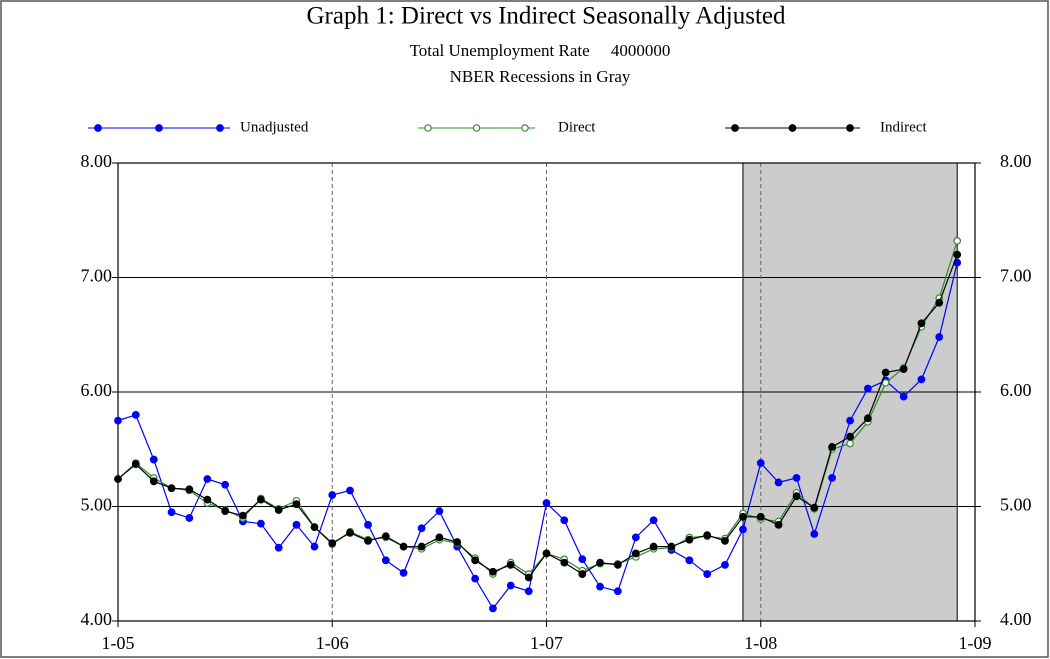  Describe the element at coordinates (332, 643) in the screenshot. I see `x-tick-label: 1-06` at that location.